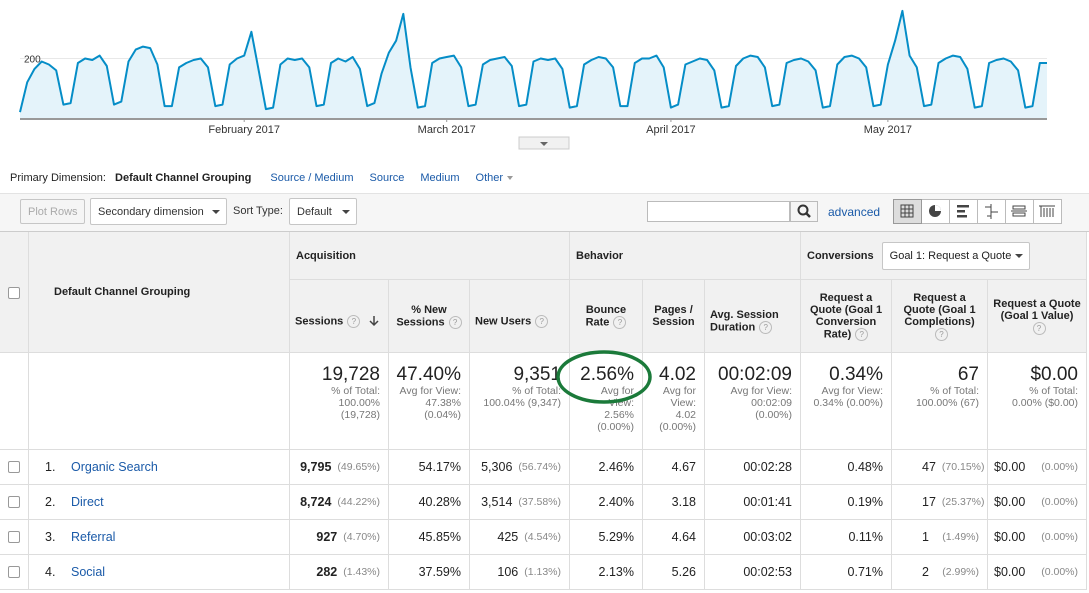 The image size is (1089, 593). Describe the element at coordinates (846, 537) in the screenshot. I see `row-cell: 0.11%` at that location.